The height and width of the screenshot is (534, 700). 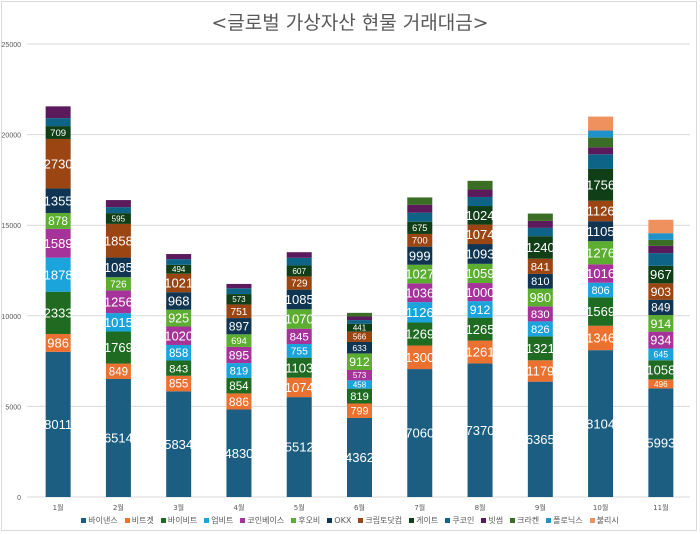 I want to click on data-label: 5993, so click(x=660, y=442).